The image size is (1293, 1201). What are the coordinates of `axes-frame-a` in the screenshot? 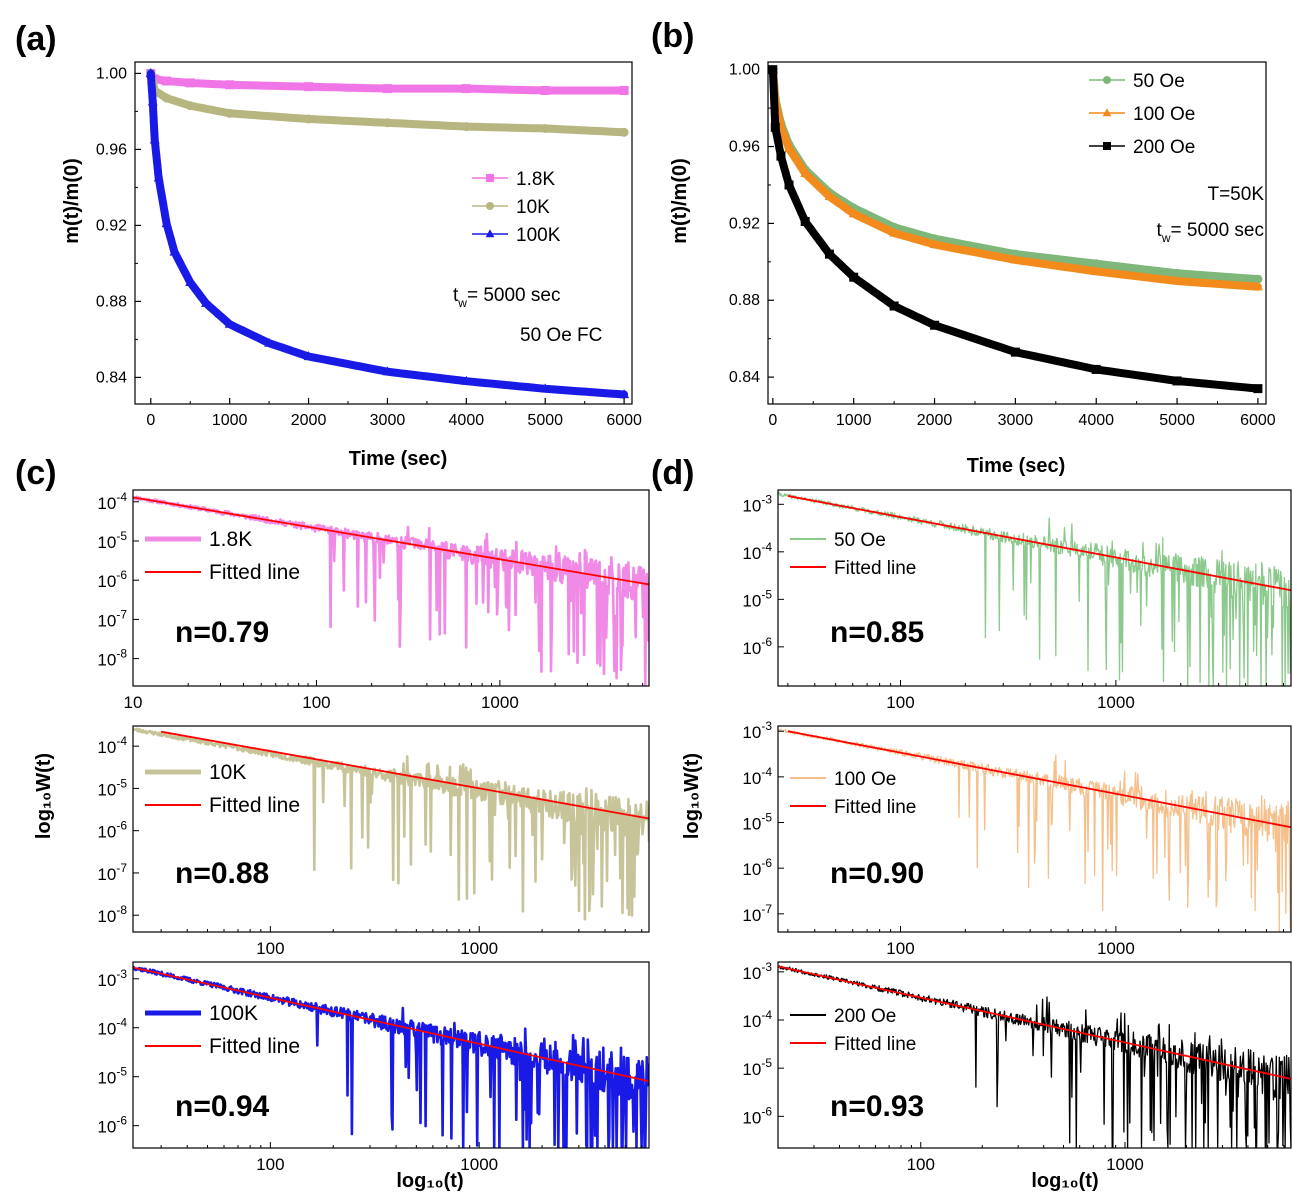 It's located at (383, 233).